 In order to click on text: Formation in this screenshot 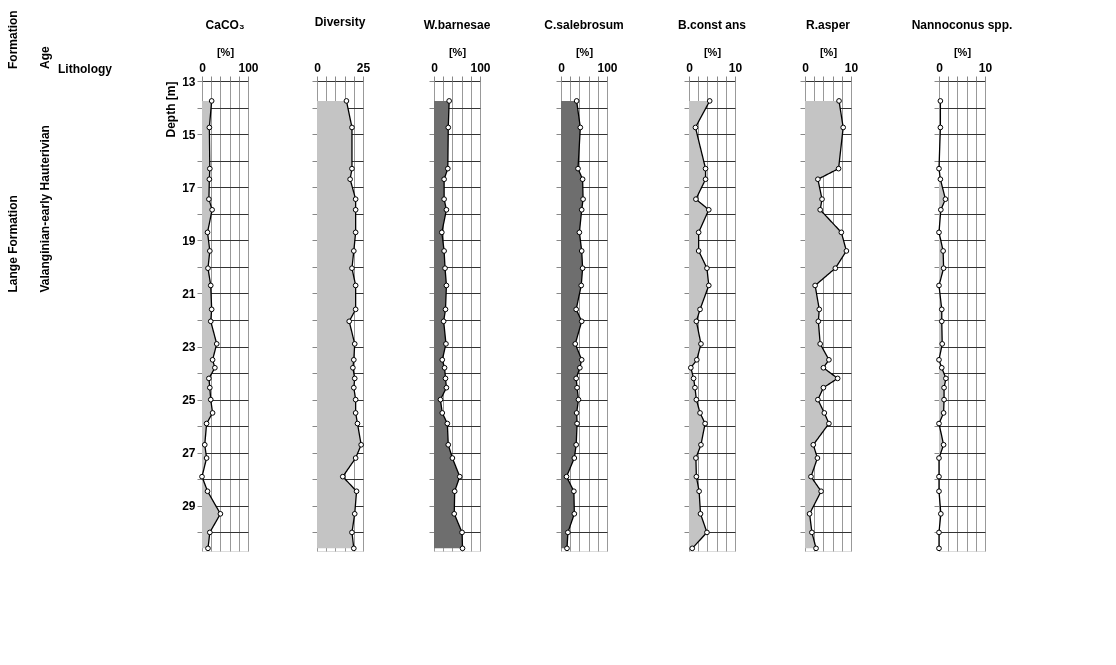, I will do `click(13, 39)`.